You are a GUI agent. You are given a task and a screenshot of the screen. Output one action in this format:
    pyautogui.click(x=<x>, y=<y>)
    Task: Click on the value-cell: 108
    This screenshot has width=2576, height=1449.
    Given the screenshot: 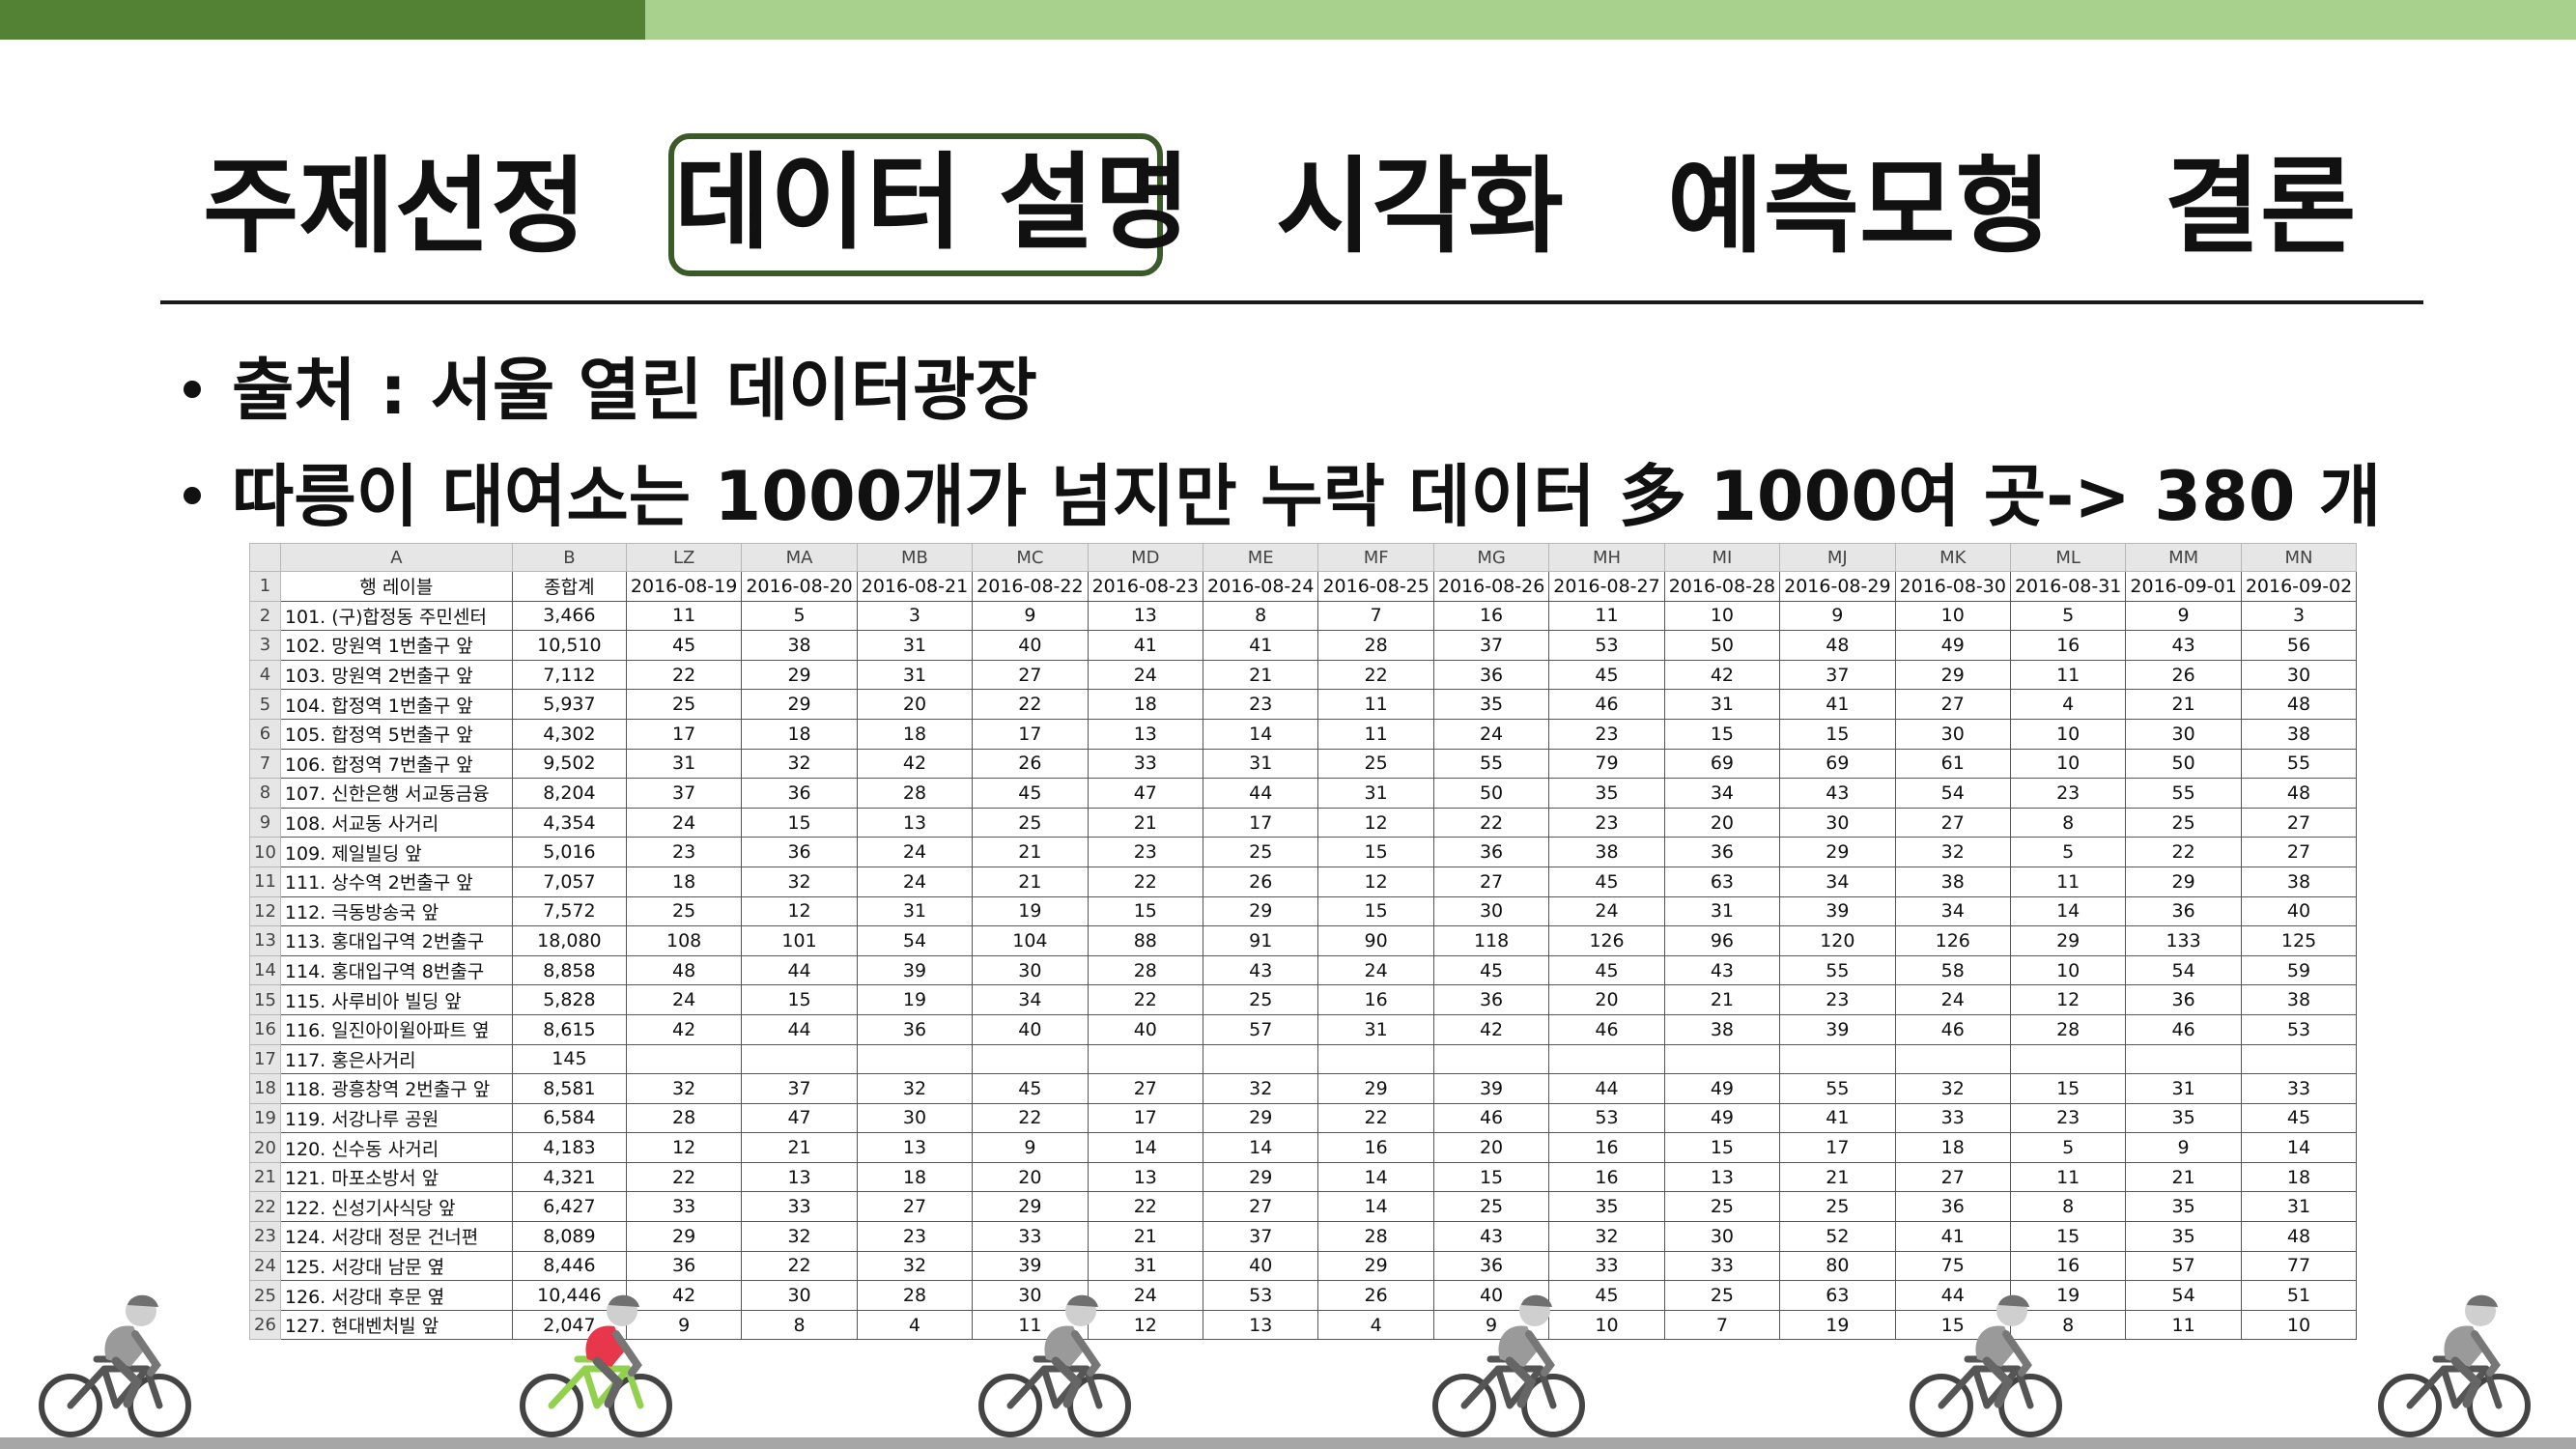 What is the action you would take?
    pyautogui.click(x=684, y=940)
    